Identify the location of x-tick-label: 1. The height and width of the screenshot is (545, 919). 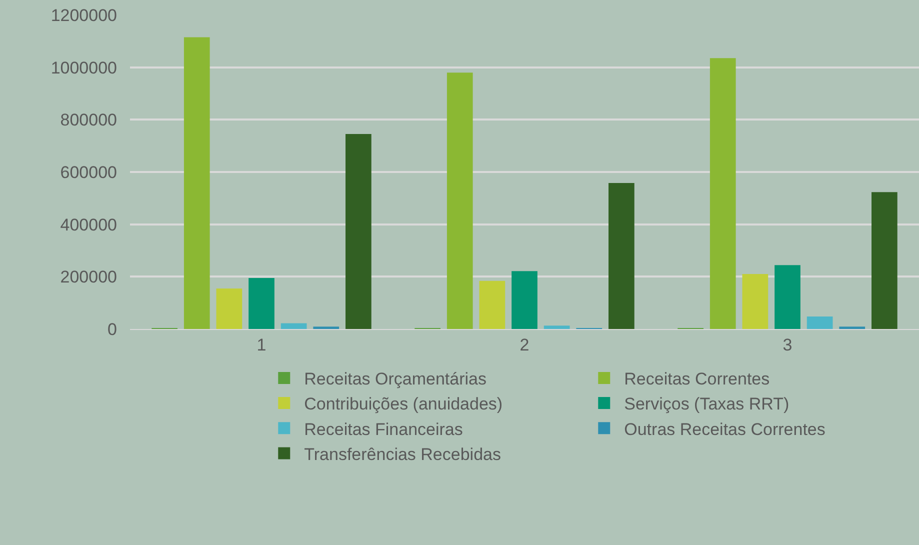
(261, 344).